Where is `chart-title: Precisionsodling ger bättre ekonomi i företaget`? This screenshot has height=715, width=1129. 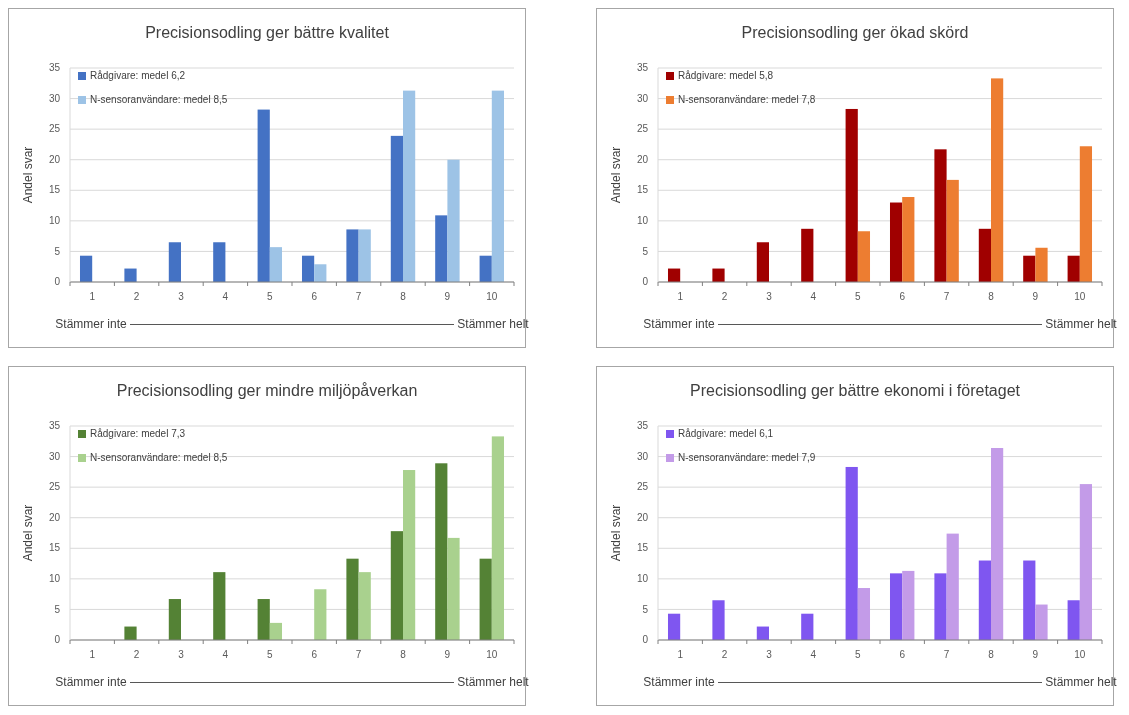 chart-title: Precisionsodling ger bättre ekonomi i företaget is located at coordinates (855, 390).